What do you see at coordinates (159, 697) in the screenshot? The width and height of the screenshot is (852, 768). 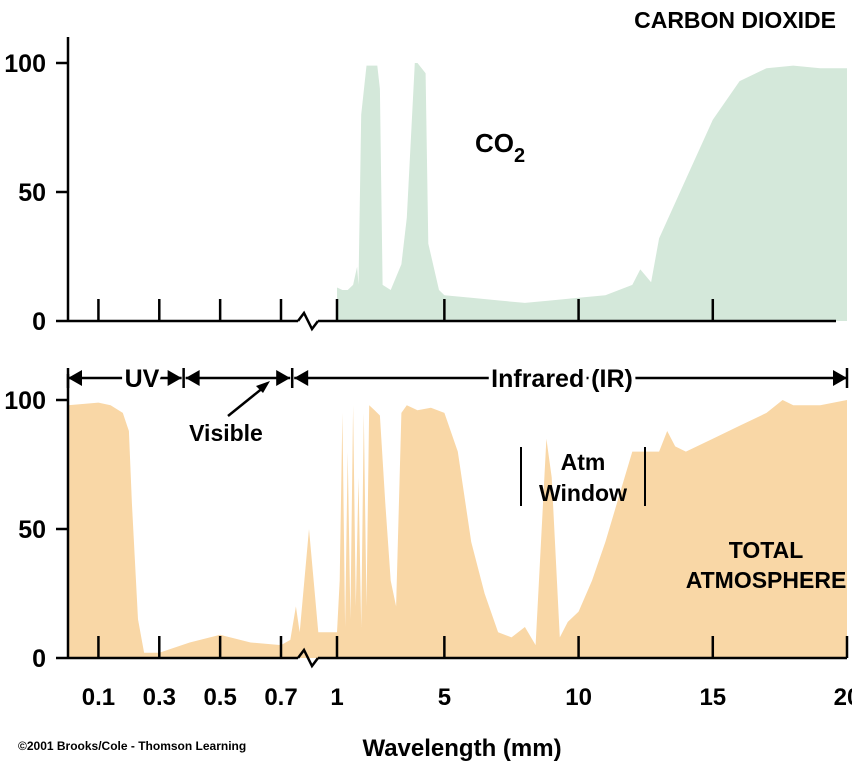 I see `x-tick-label-0.3: 0.3` at bounding box center [159, 697].